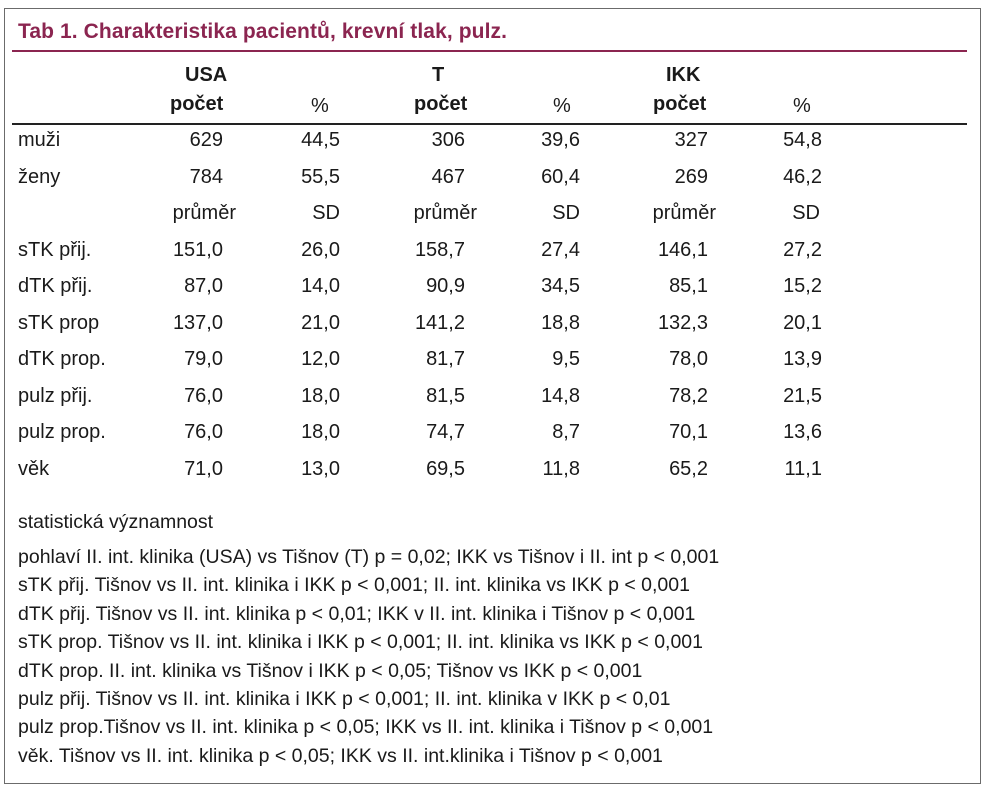 The width and height of the screenshot is (989, 800). I want to click on group-name-usa: USA, so click(206, 75).